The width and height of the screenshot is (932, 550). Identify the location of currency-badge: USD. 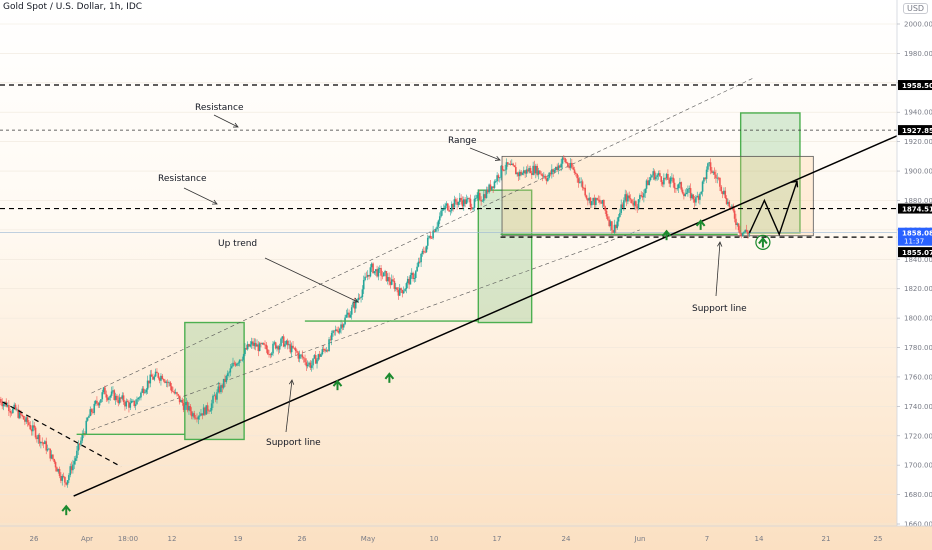
(916, 8).